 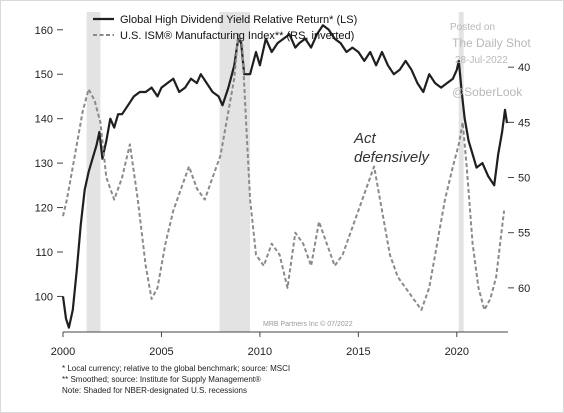 What do you see at coordinates (524, 68) in the screenshot?
I see `right-tick-label-40: 40` at bounding box center [524, 68].